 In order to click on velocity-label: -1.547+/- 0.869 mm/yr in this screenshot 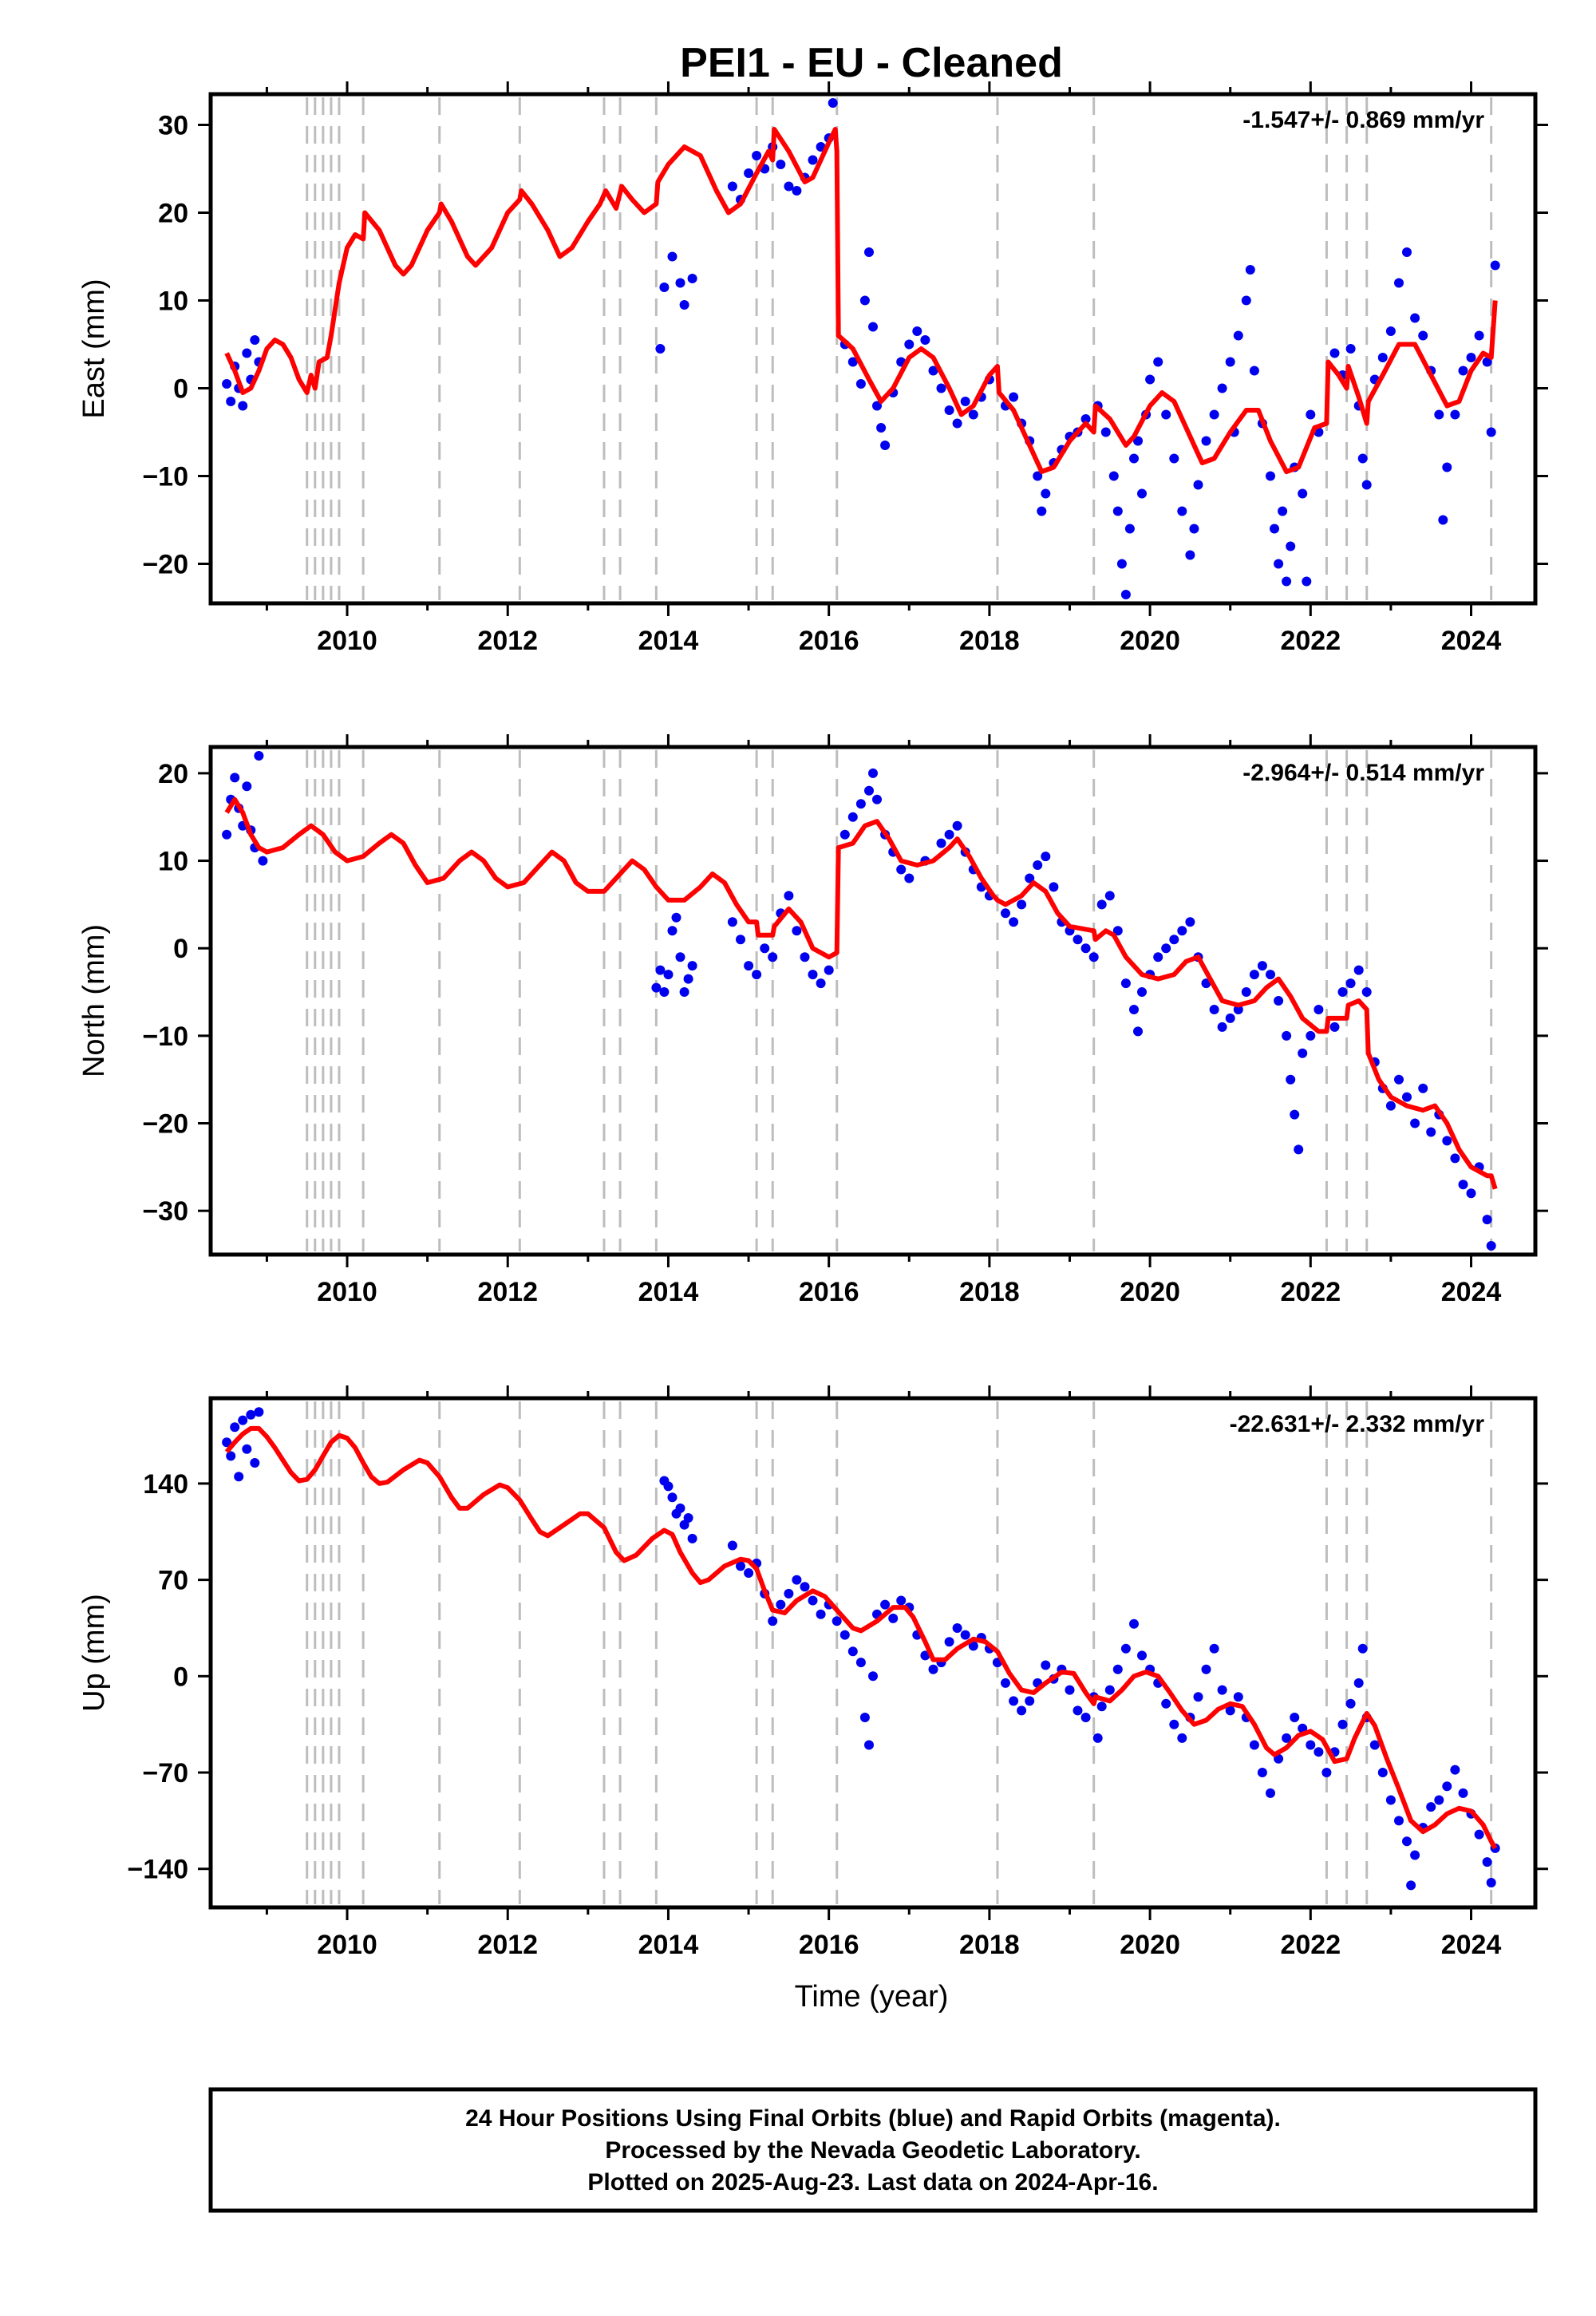, I will do `click(1363, 120)`.